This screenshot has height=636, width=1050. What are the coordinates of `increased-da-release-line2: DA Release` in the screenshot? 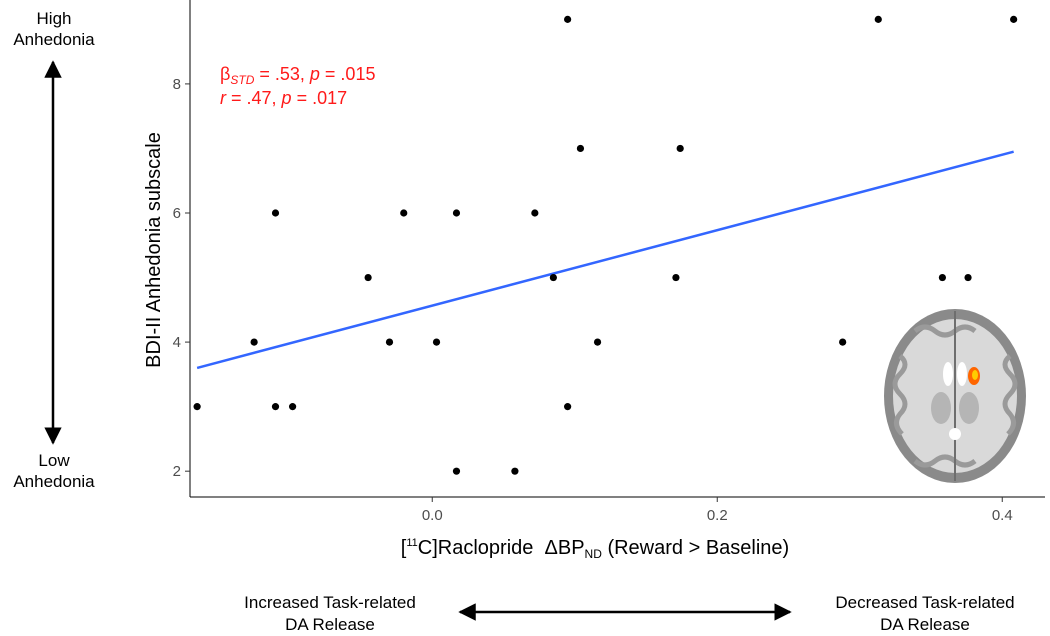 It's located at (330, 624).